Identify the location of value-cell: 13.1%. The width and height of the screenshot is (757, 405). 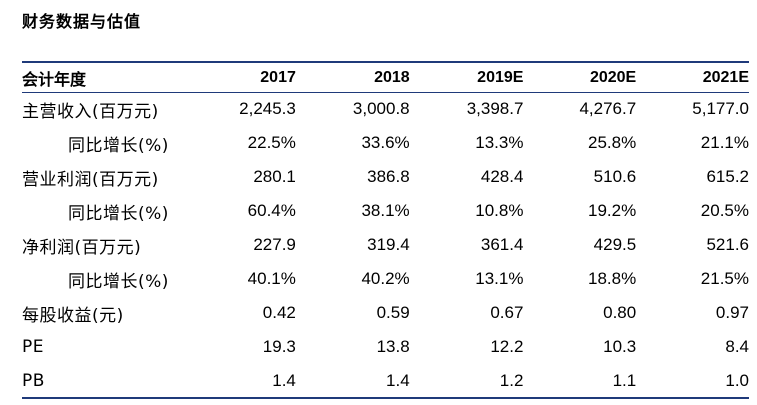
(499, 278).